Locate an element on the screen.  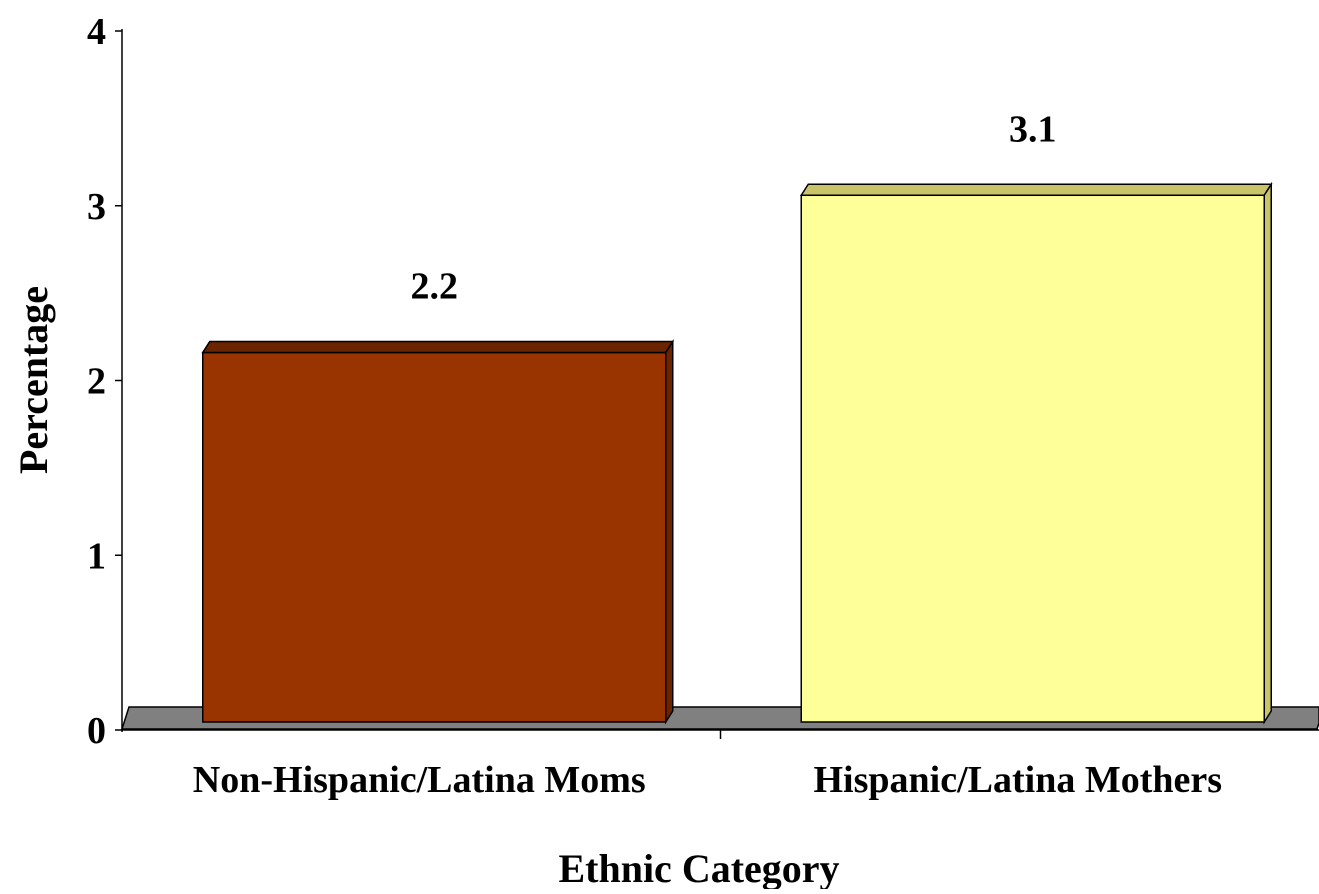
y-tick-label: 3 is located at coordinates (96, 207).